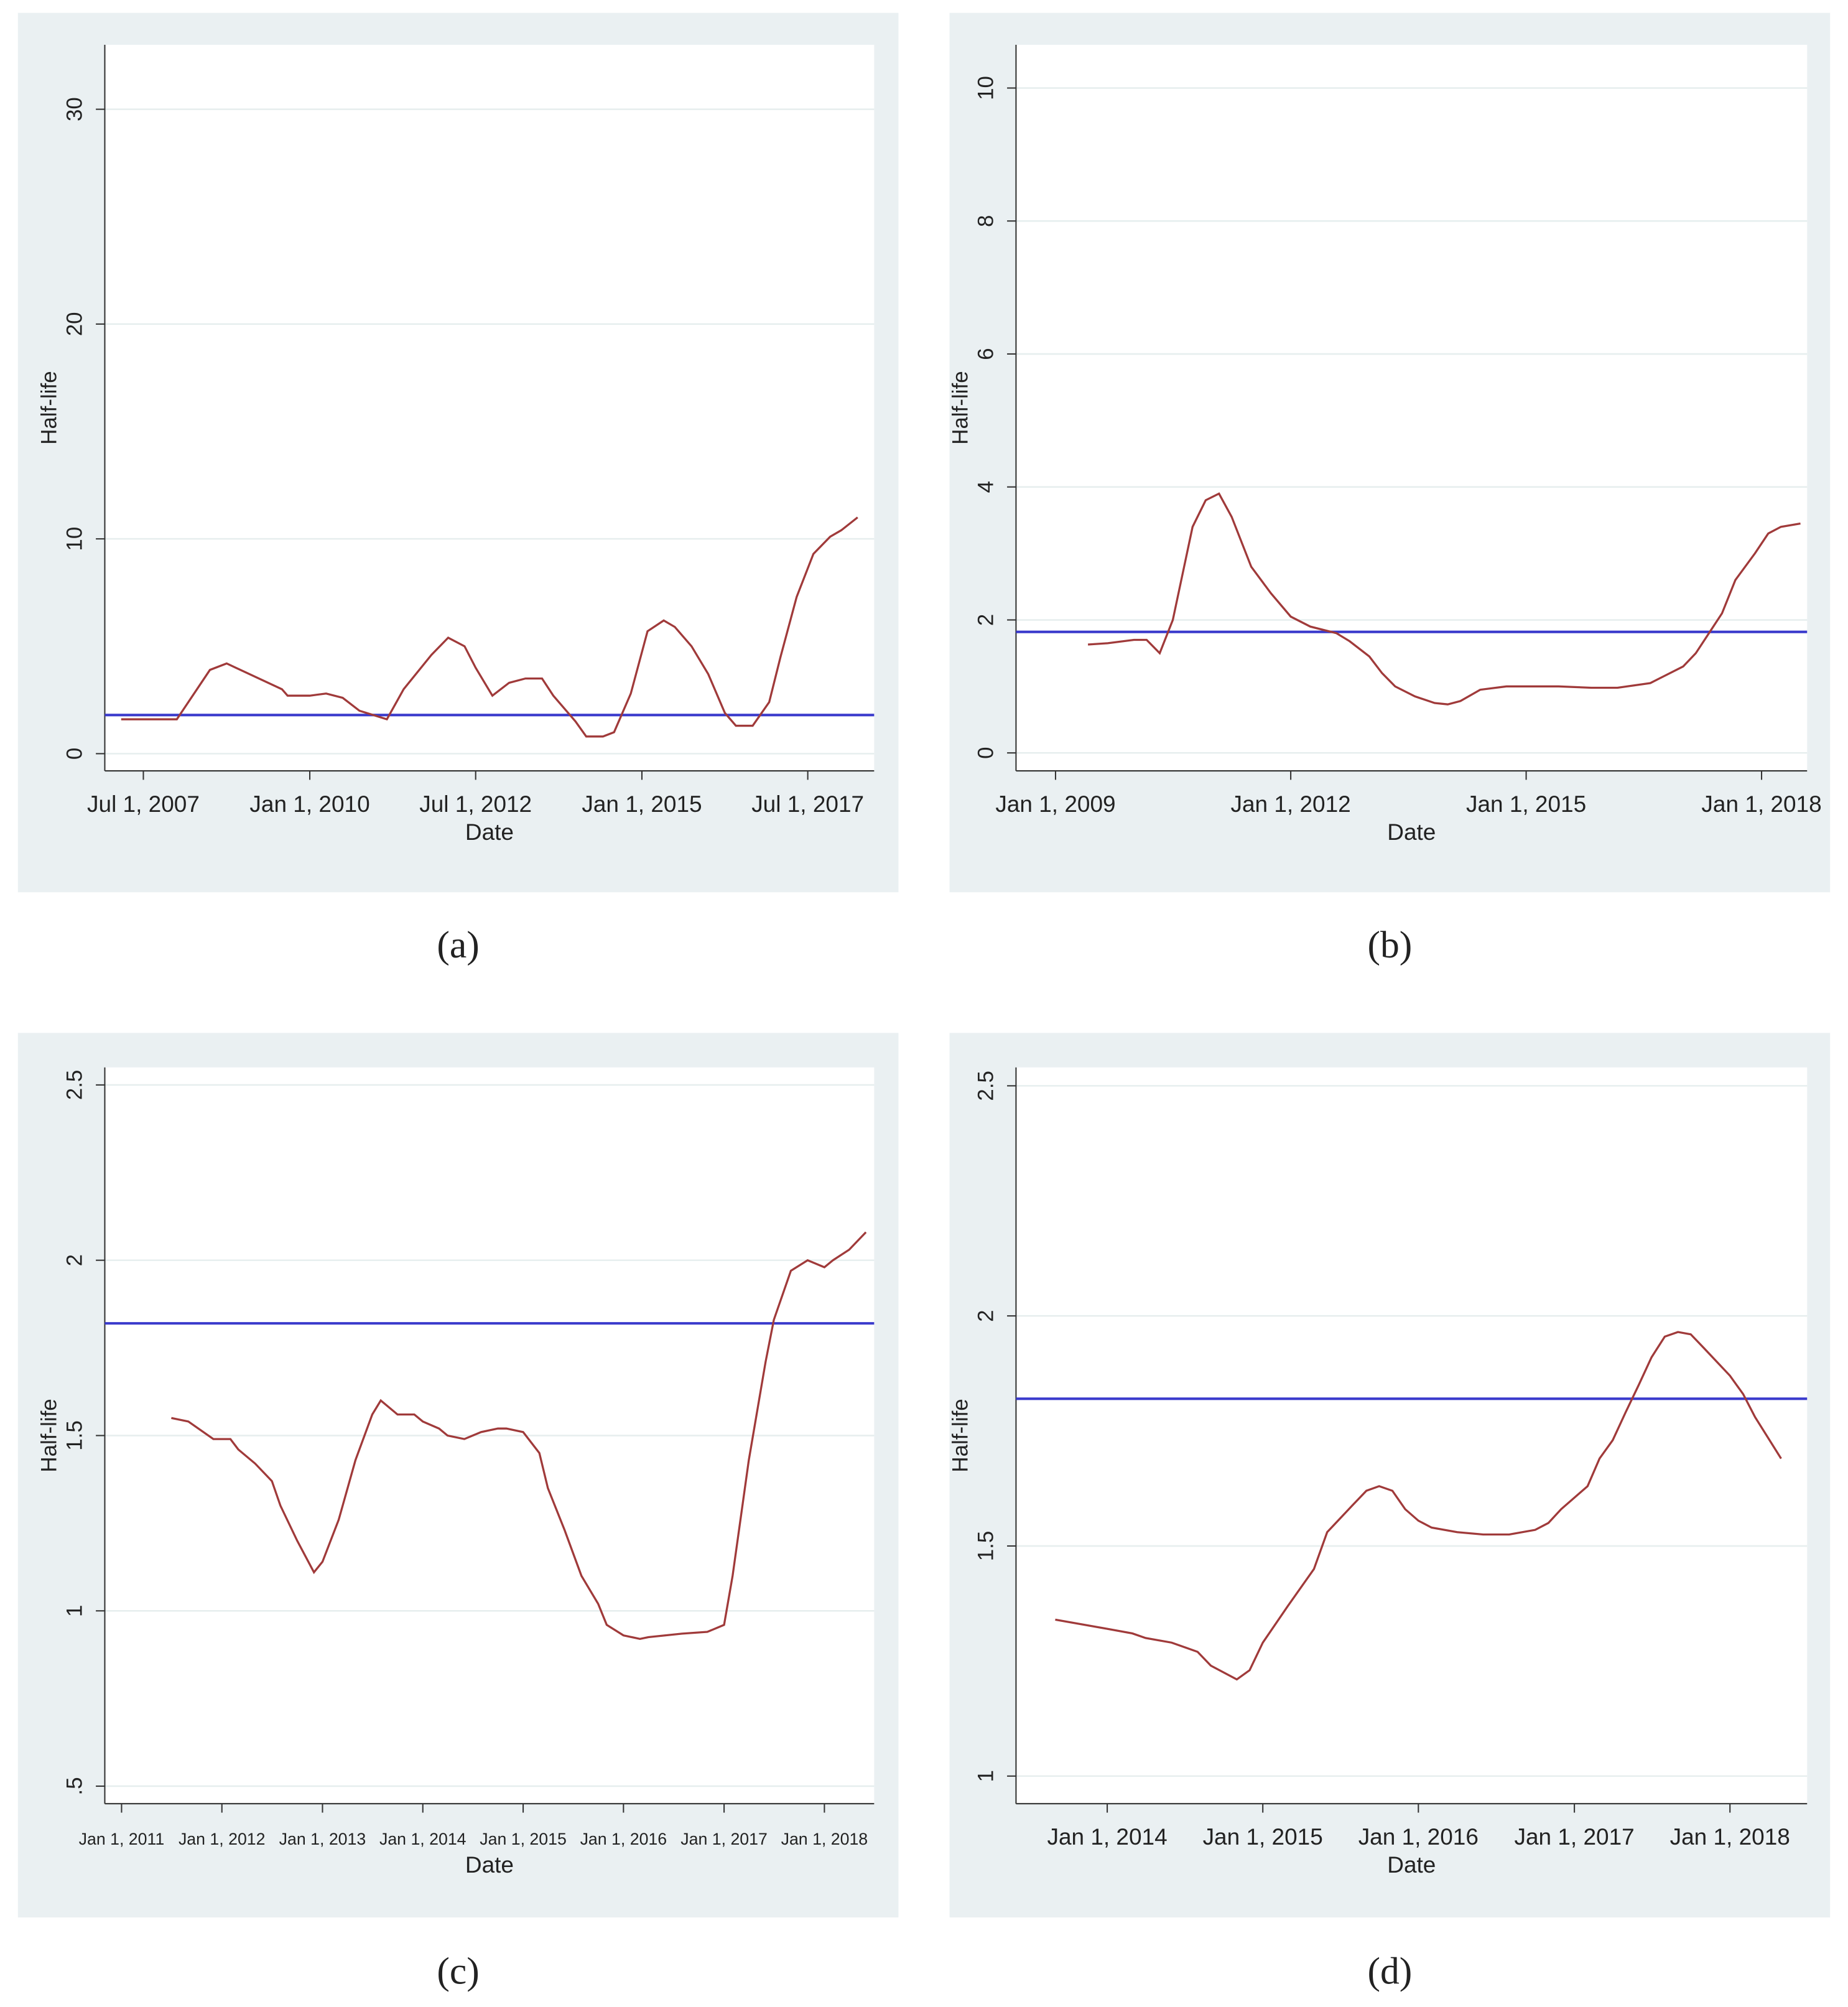 The height and width of the screenshot is (2007, 1848). What do you see at coordinates (143, 804) in the screenshot?
I see `x-tick-label: Jul 1, 2007` at bounding box center [143, 804].